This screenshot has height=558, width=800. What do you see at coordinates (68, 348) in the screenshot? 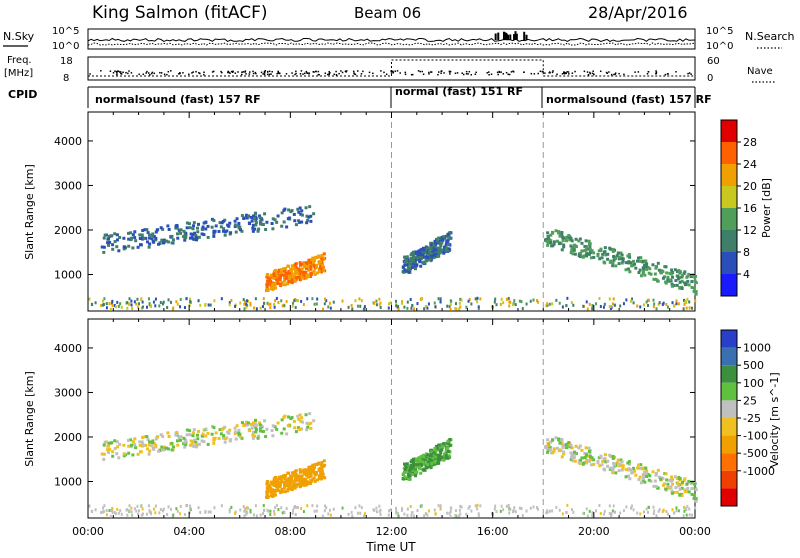
I see `velocity-ytick-label: 4000` at bounding box center [68, 348].